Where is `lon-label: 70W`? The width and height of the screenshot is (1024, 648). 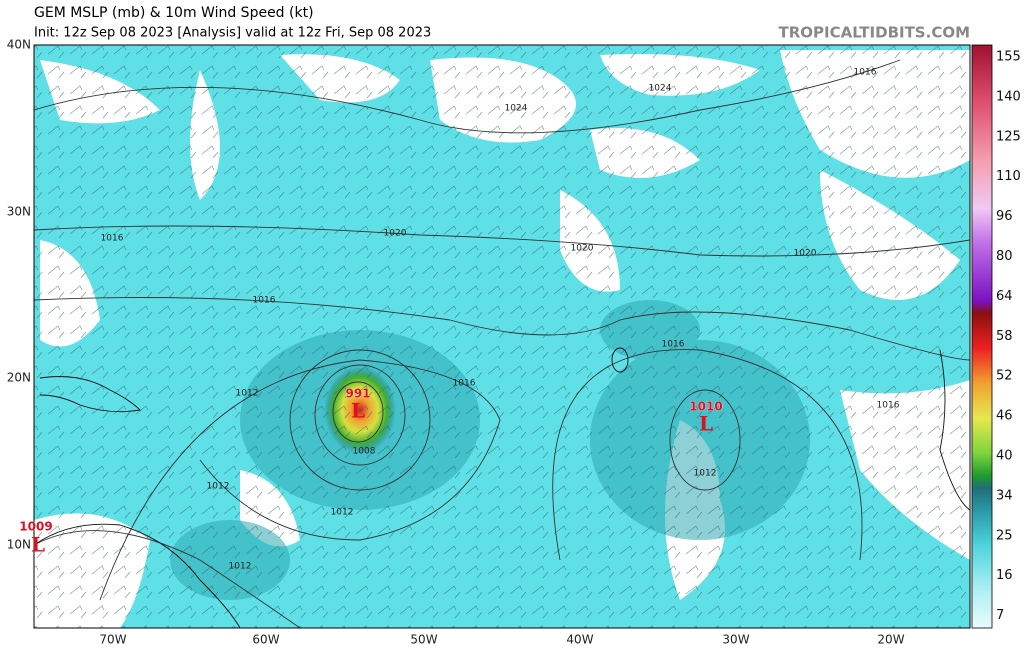
lon-label: 70W is located at coordinates (112, 640).